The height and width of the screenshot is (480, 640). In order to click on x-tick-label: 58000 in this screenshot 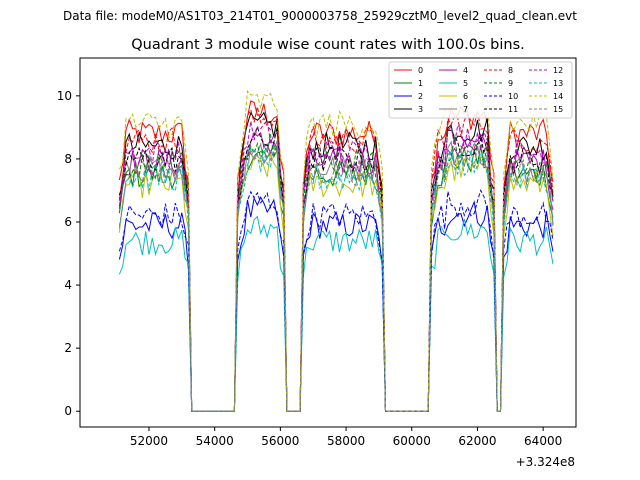, I will do `click(346, 441)`.